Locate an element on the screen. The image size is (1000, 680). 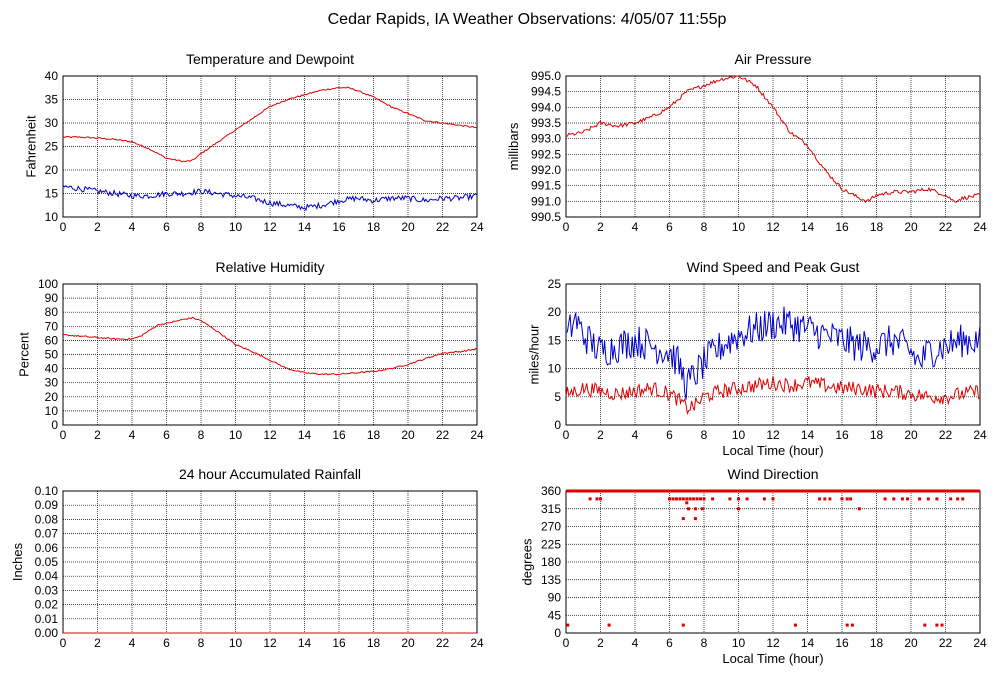
x-tick-label: 16 is located at coordinates (339, 227).